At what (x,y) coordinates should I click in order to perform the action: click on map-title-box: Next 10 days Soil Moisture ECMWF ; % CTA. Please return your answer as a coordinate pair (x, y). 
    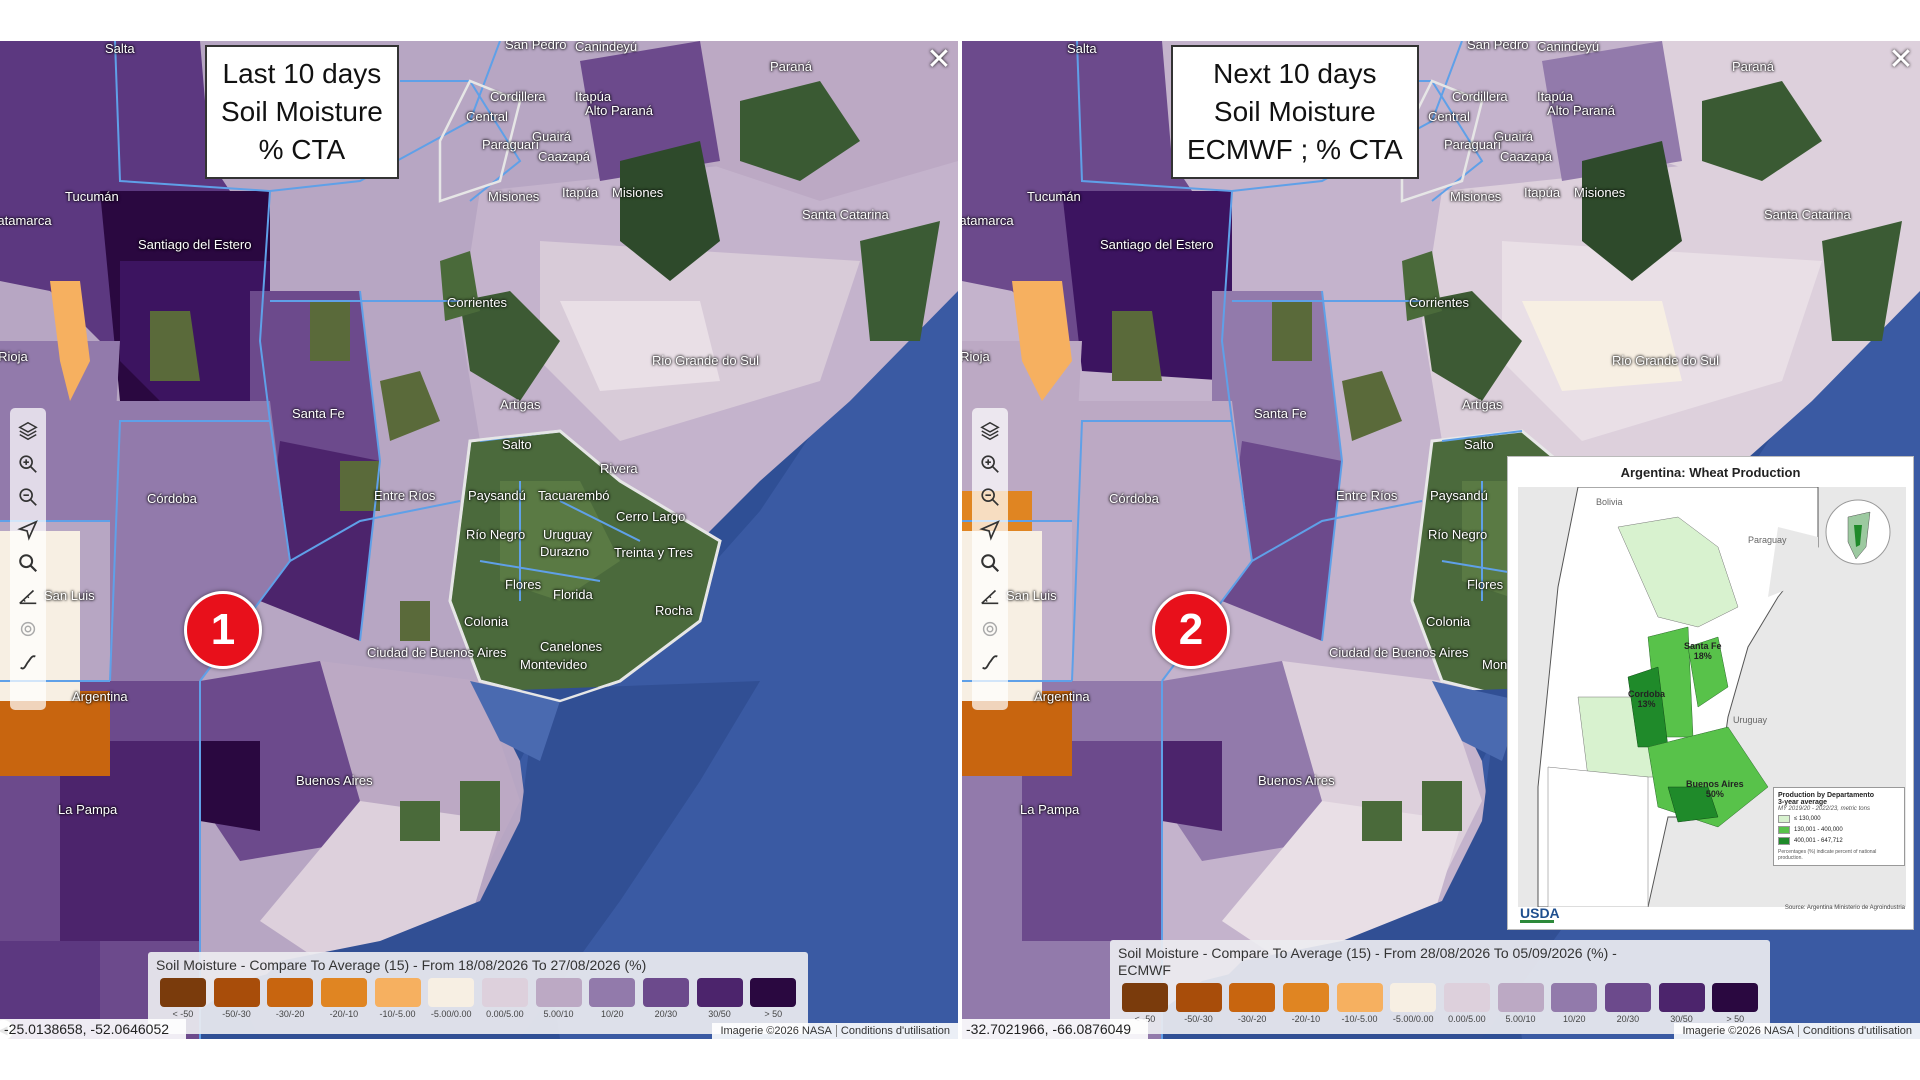
    Looking at the image, I should click on (1295, 112).